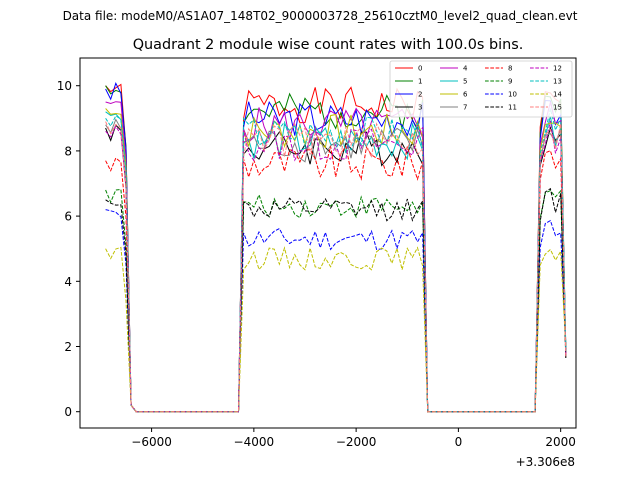  What do you see at coordinates (510, 69) in the screenshot?
I see `legend-label-8: 8` at bounding box center [510, 69].